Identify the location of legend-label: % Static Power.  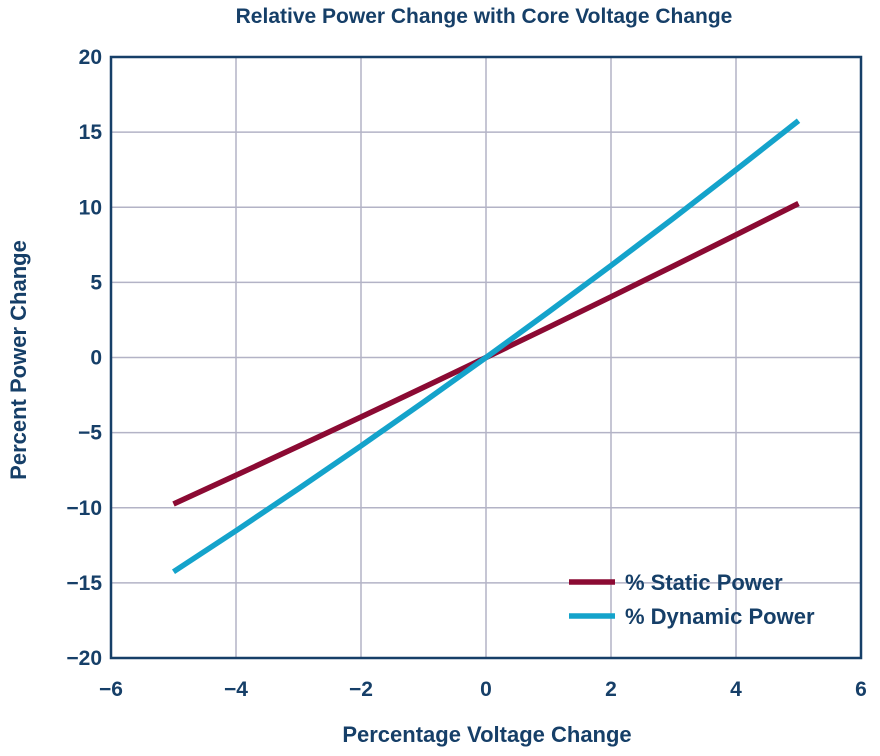
(704, 582).